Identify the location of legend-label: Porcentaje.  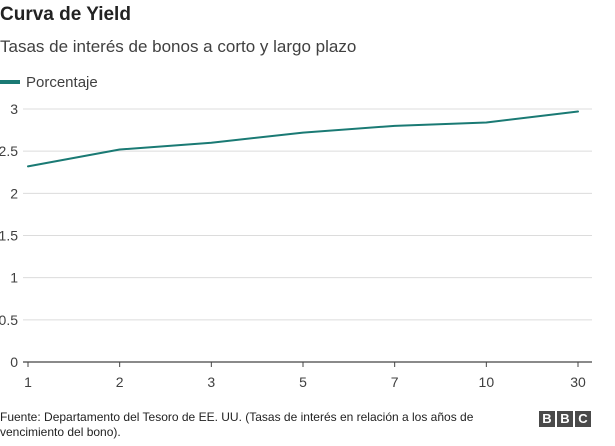
(62, 82).